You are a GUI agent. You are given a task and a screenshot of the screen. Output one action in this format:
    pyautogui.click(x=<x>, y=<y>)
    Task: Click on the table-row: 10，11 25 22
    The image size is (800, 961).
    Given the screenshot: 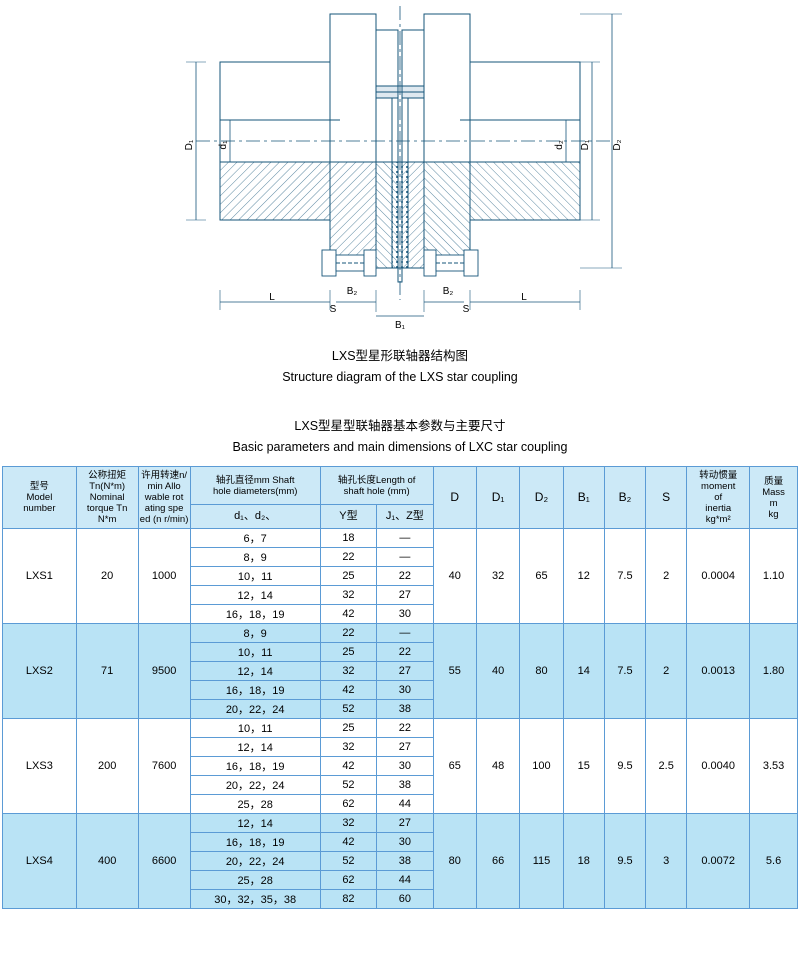 What is the action you would take?
    pyautogui.click(x=400, y=652)
    